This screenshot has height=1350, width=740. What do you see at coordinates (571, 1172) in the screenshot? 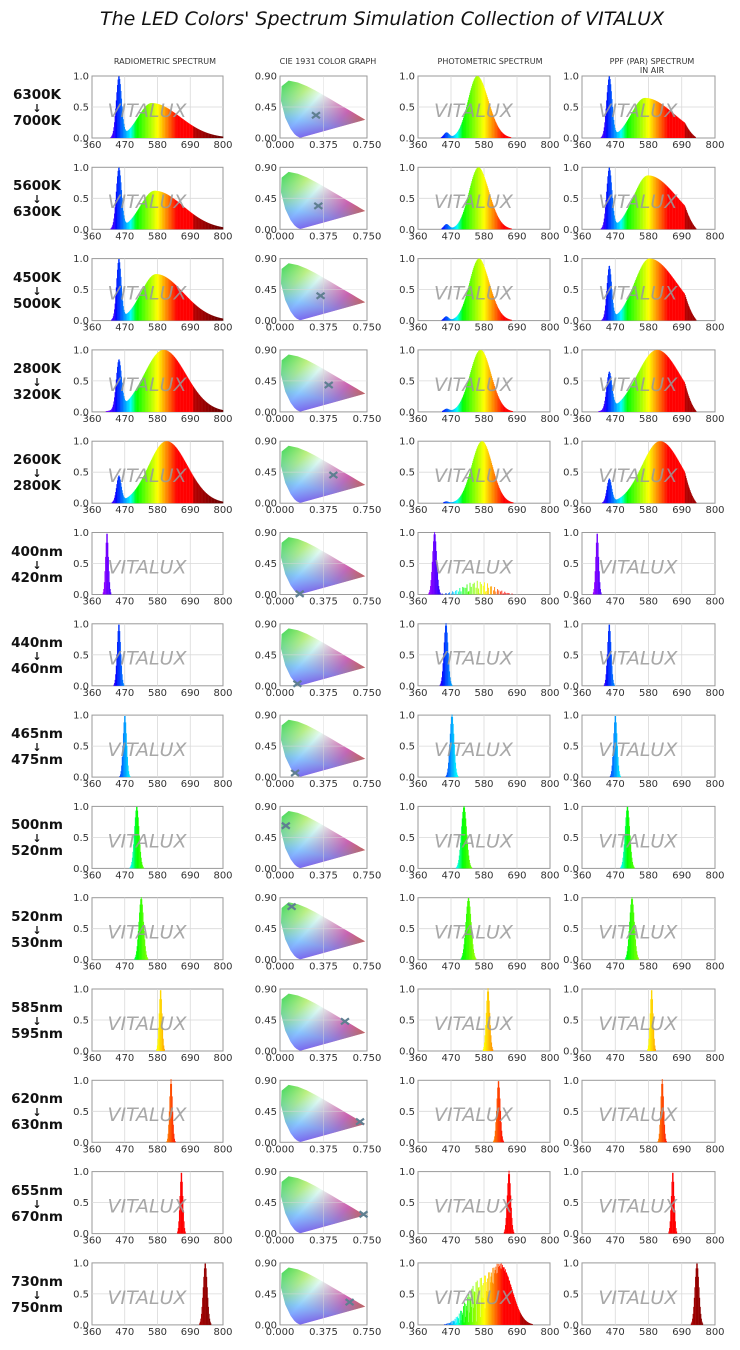
I see `y-tick-label: 1.0` at bounding box center [571, 1172].